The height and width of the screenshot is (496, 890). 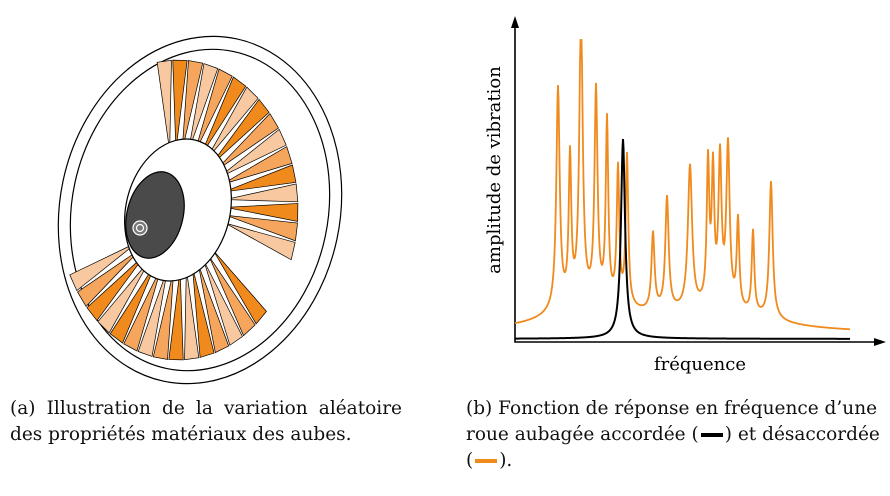 What do you see at coordinates (700, 364) in the screenshot?
I see `x-axis-label: fréquence` at bounding box center [700, 364].